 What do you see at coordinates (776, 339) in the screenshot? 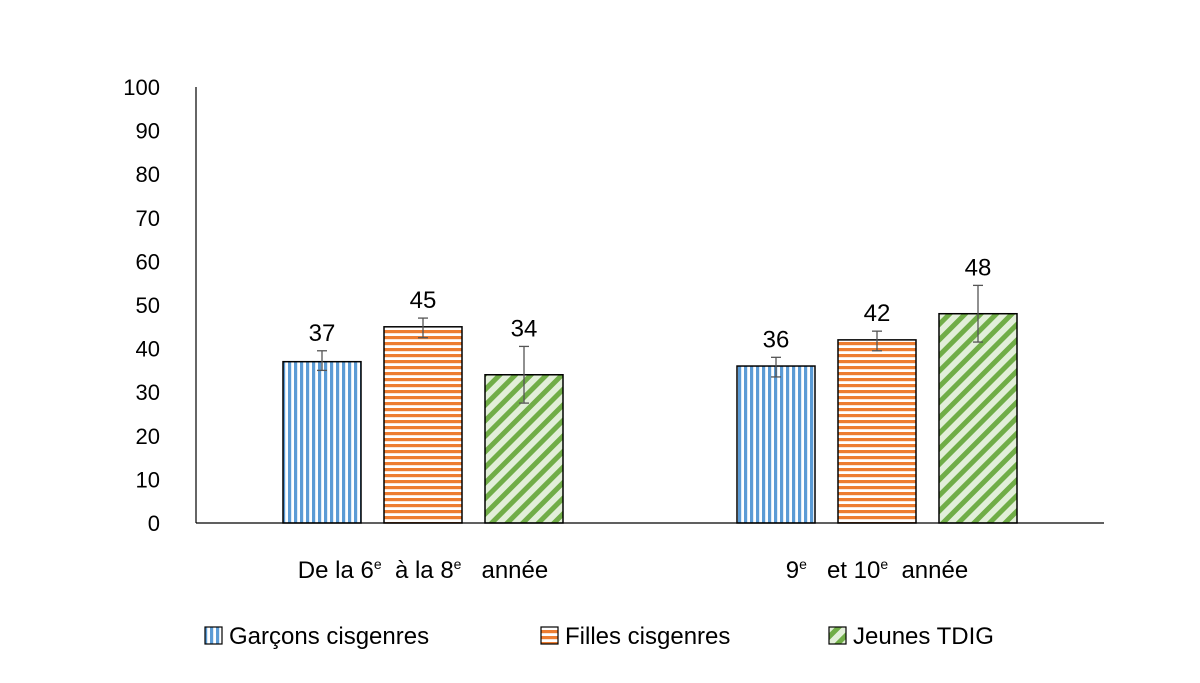
I see `data-label: 36` at bounding box center [776, 339].